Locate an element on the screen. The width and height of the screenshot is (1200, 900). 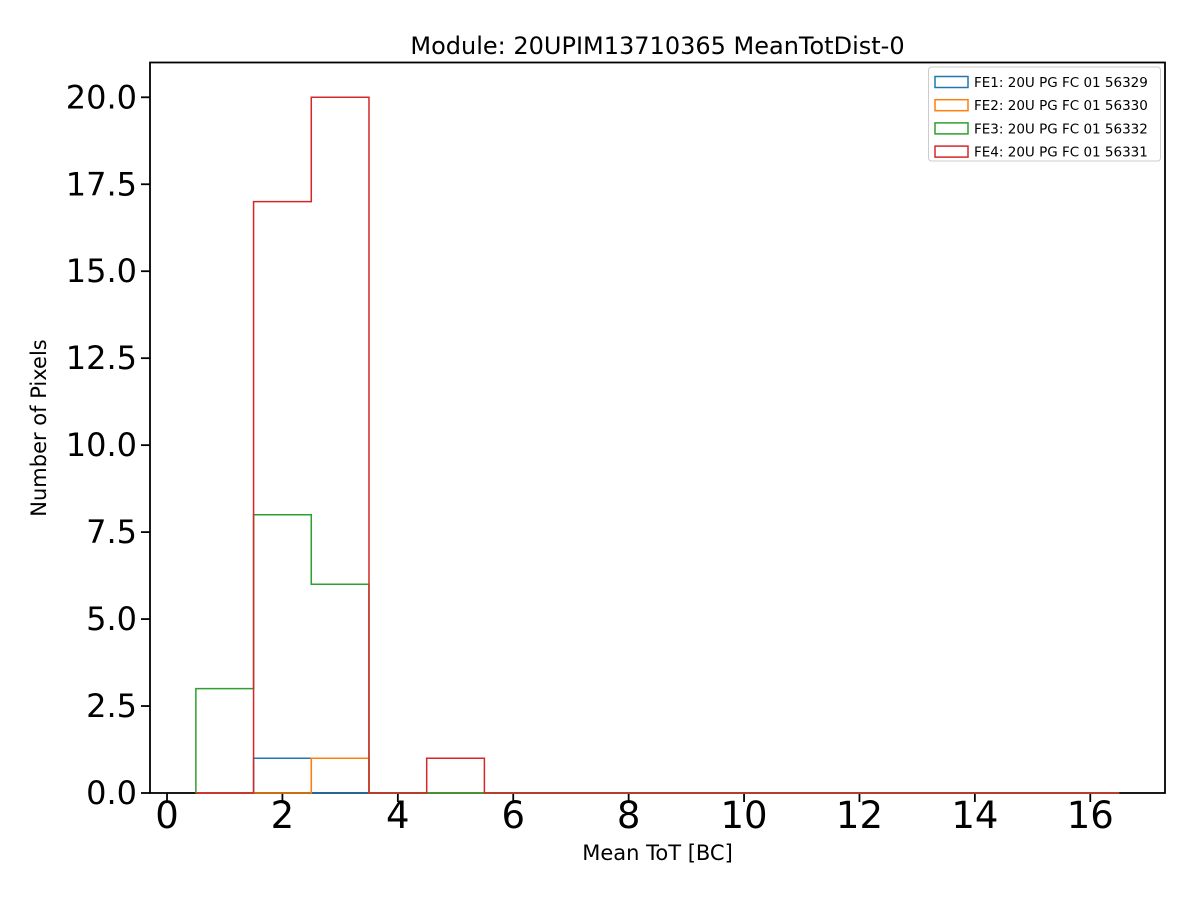
y-tick-label: 2.5 is located at coordinates (111, 706).